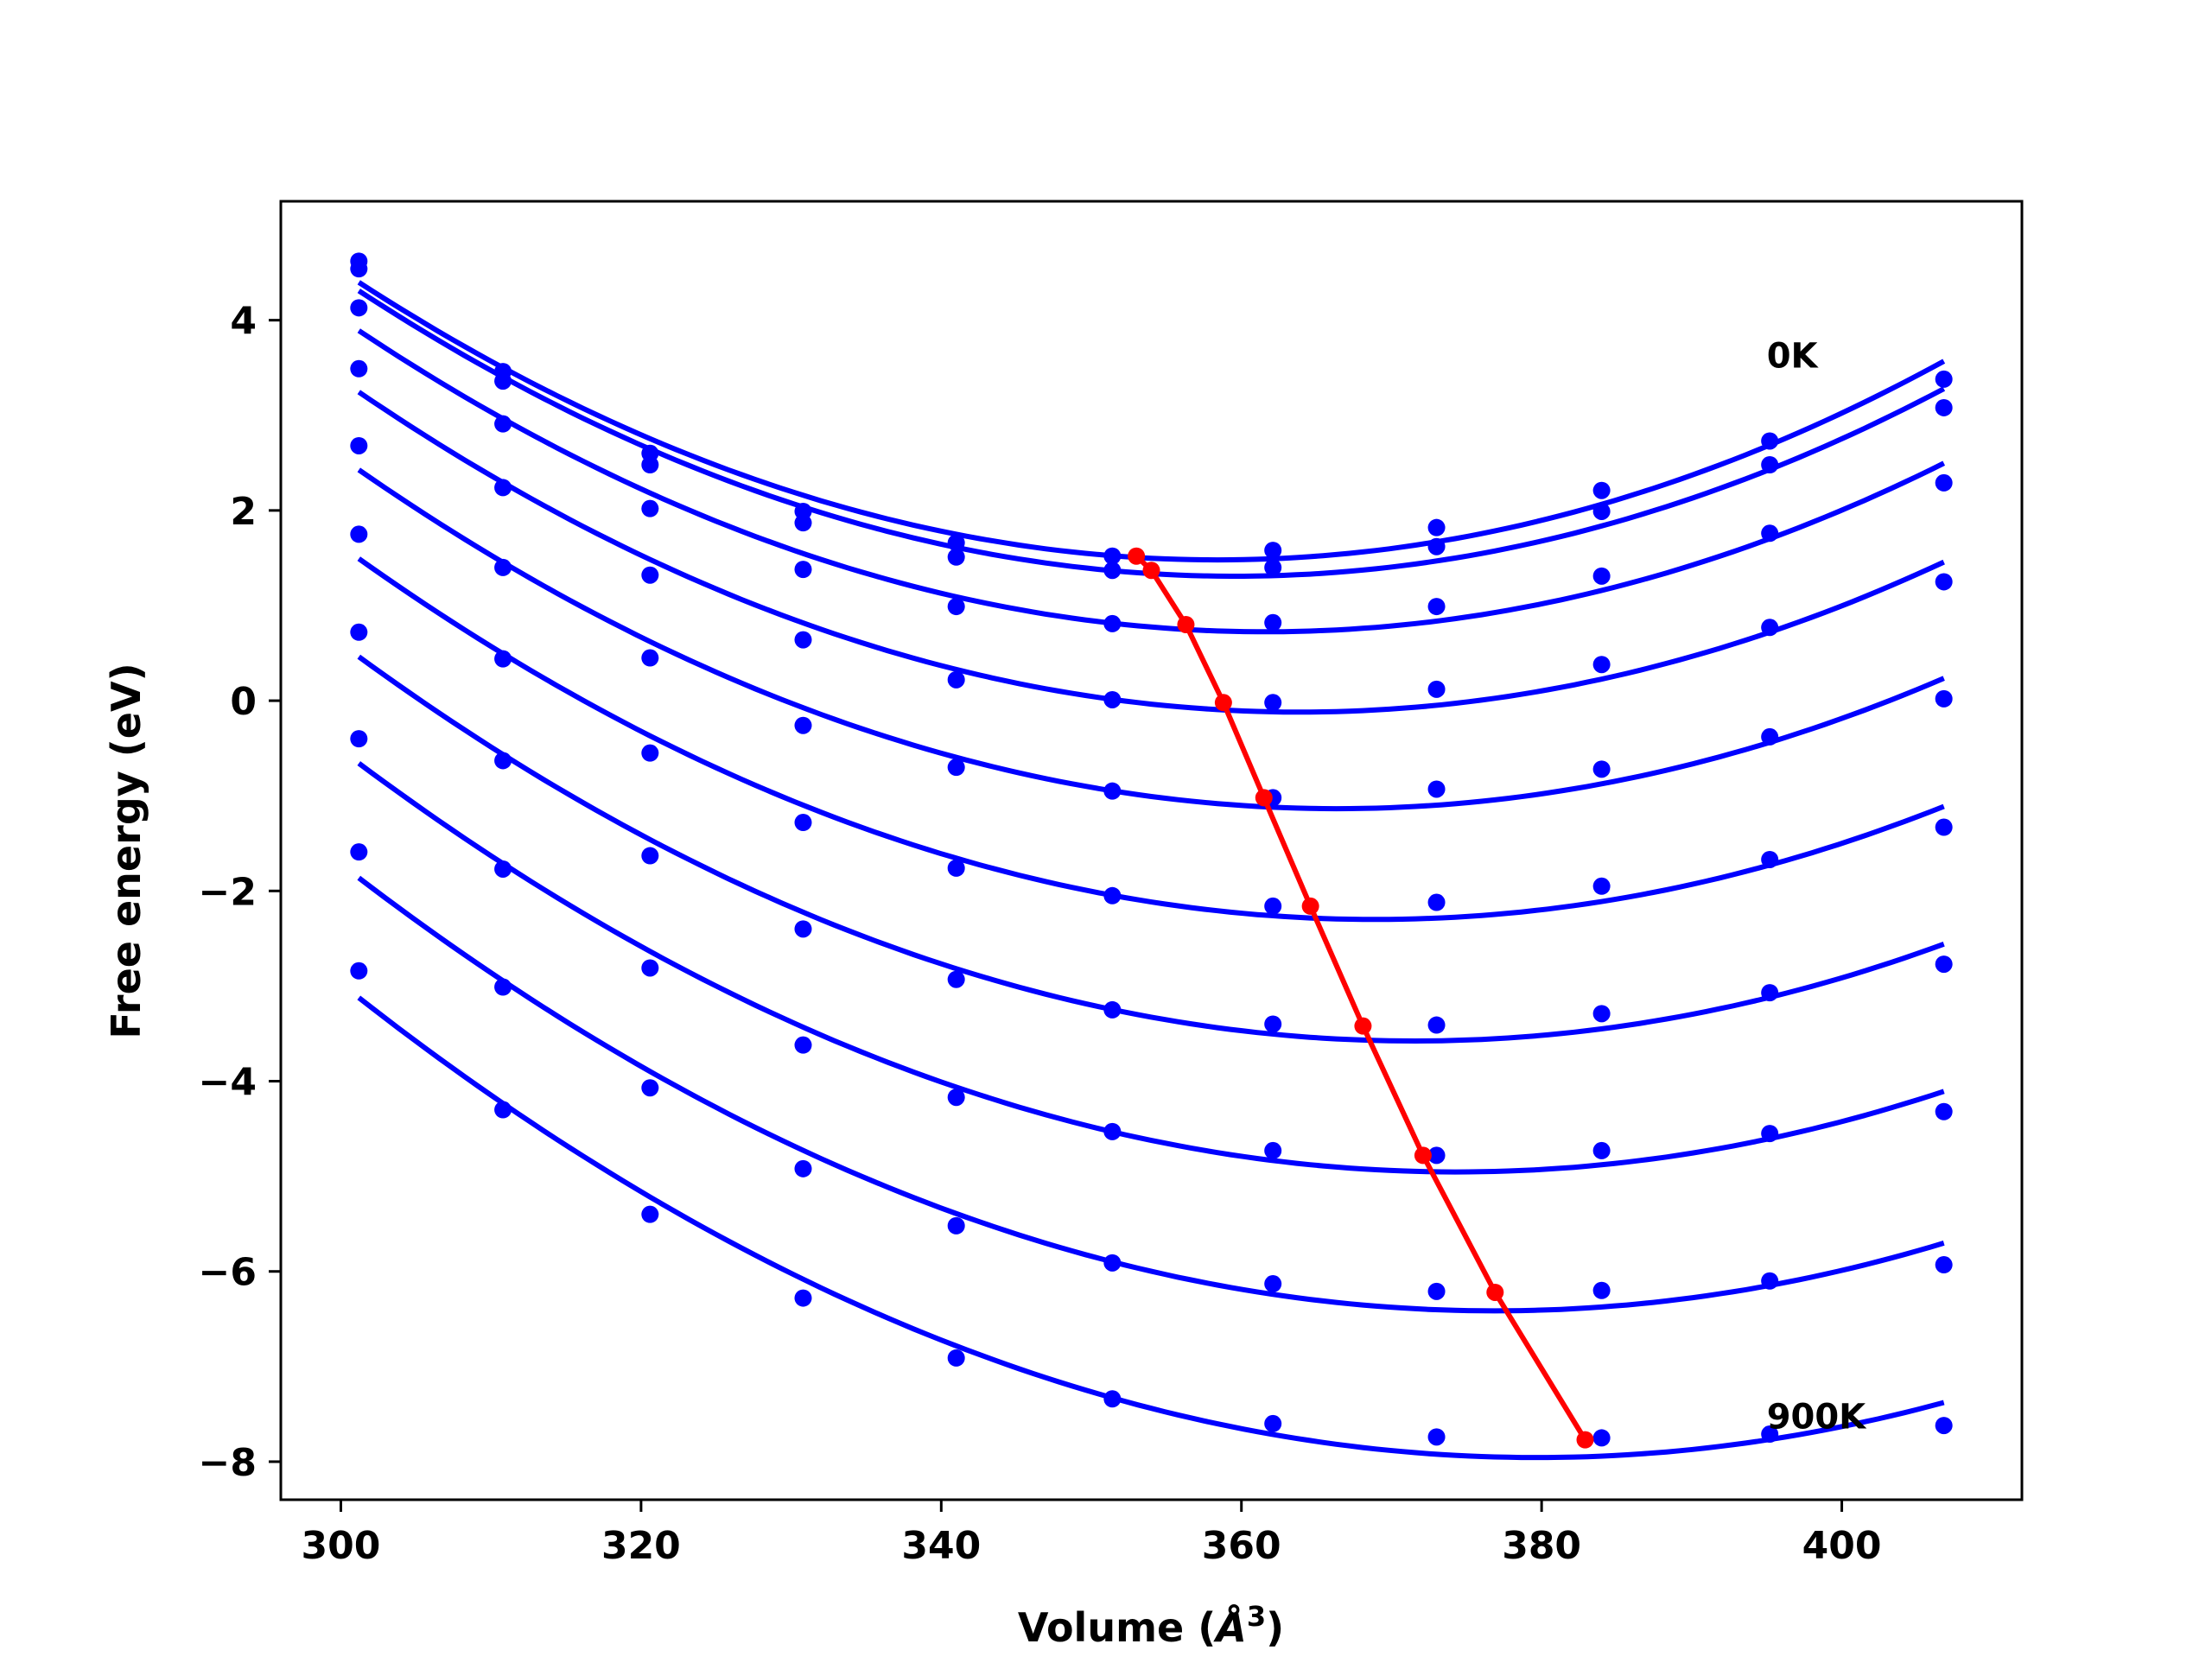 The width and height of the screenshot is (2212, 1663). What do you see at coordinates (1241, 1546) in the screenshot?
I see `x-tick-label: 360` at bounding box center [1241, 1546].